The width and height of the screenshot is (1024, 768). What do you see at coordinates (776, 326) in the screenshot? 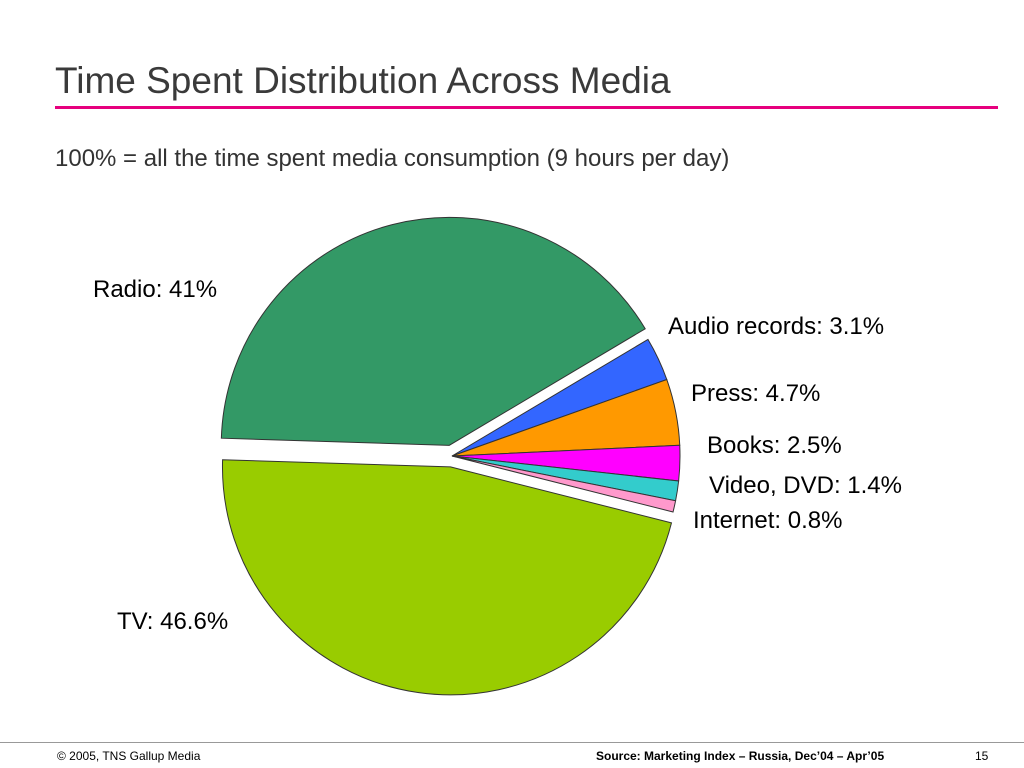
I see `label-audio-records: Audio records: 3.1%` at bounding box center [776, 326].